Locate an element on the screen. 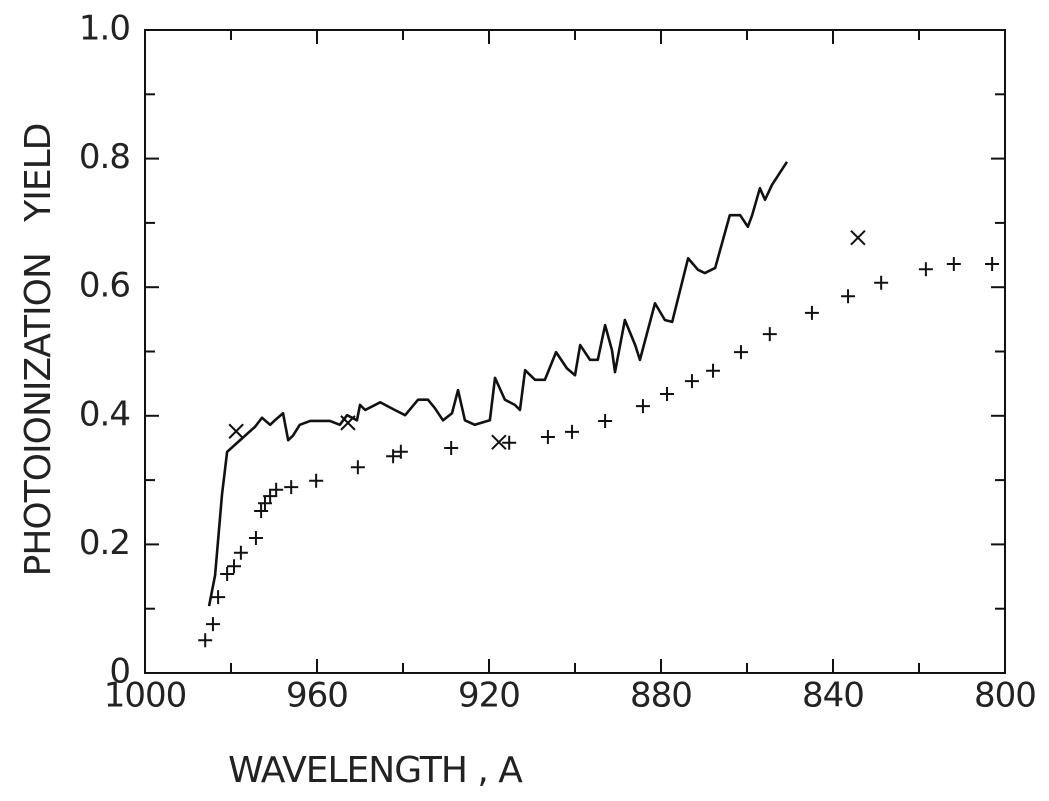  y-tick-label: 1.0 is located at coordinates (104, 29).